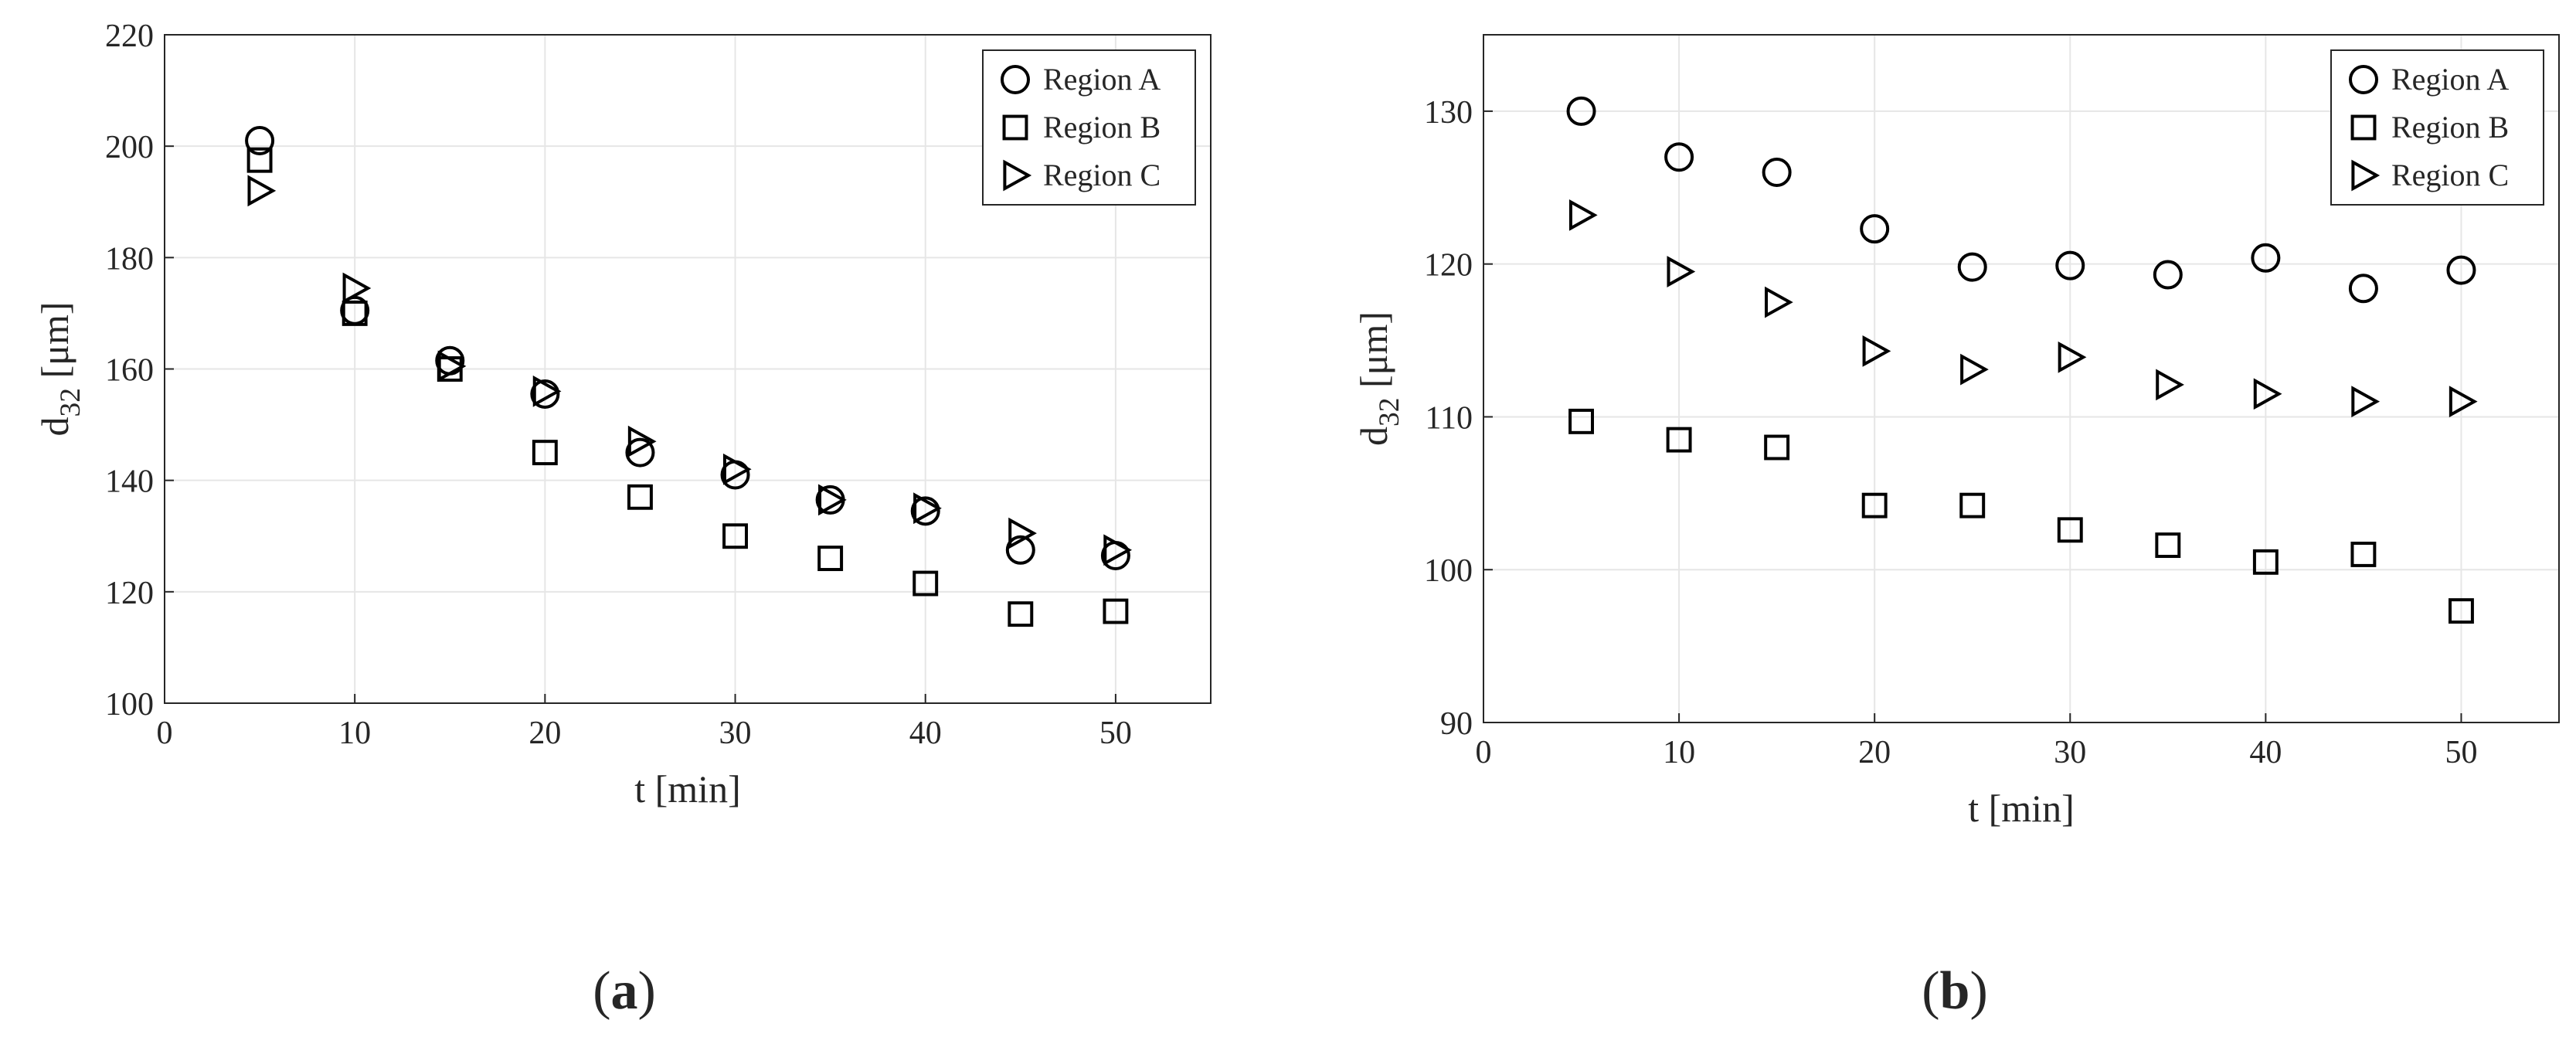 Image resolution: width=2576 pixels, height=1037 pixels. Describe the element at coordinates (129, 147) in the screenshot. I see `y-tick-label: 200` at that location.